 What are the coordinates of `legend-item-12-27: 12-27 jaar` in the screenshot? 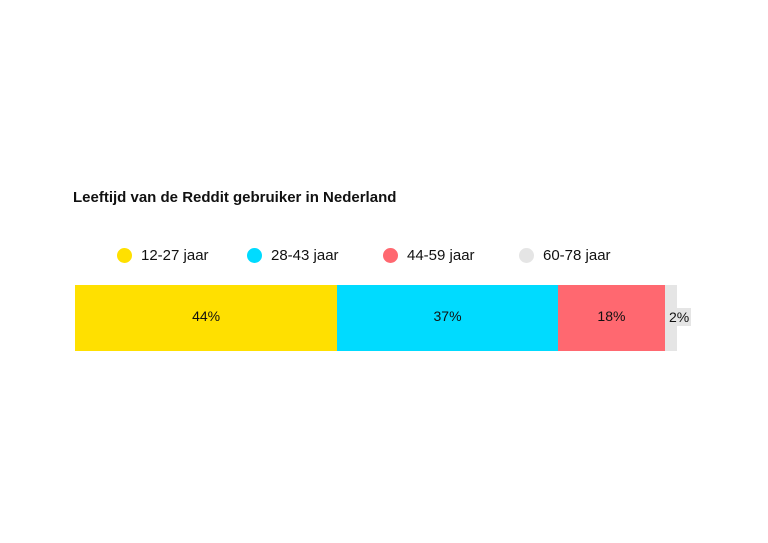 It's located at (163, 255).